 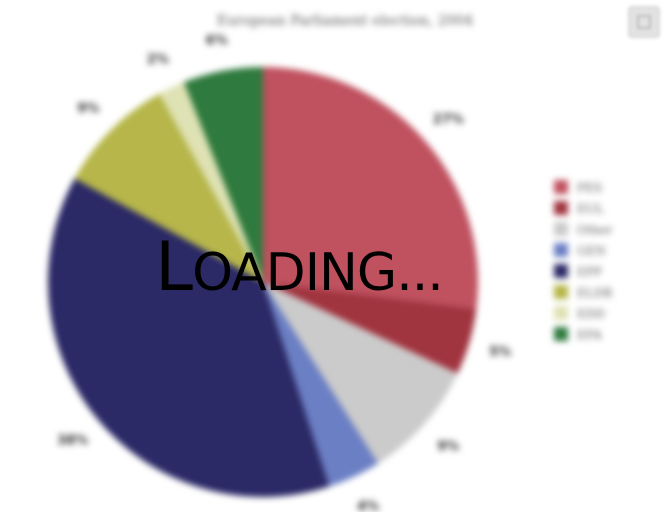 I want to click on legend-item-edd: EDD, so click(x=579, y=313).